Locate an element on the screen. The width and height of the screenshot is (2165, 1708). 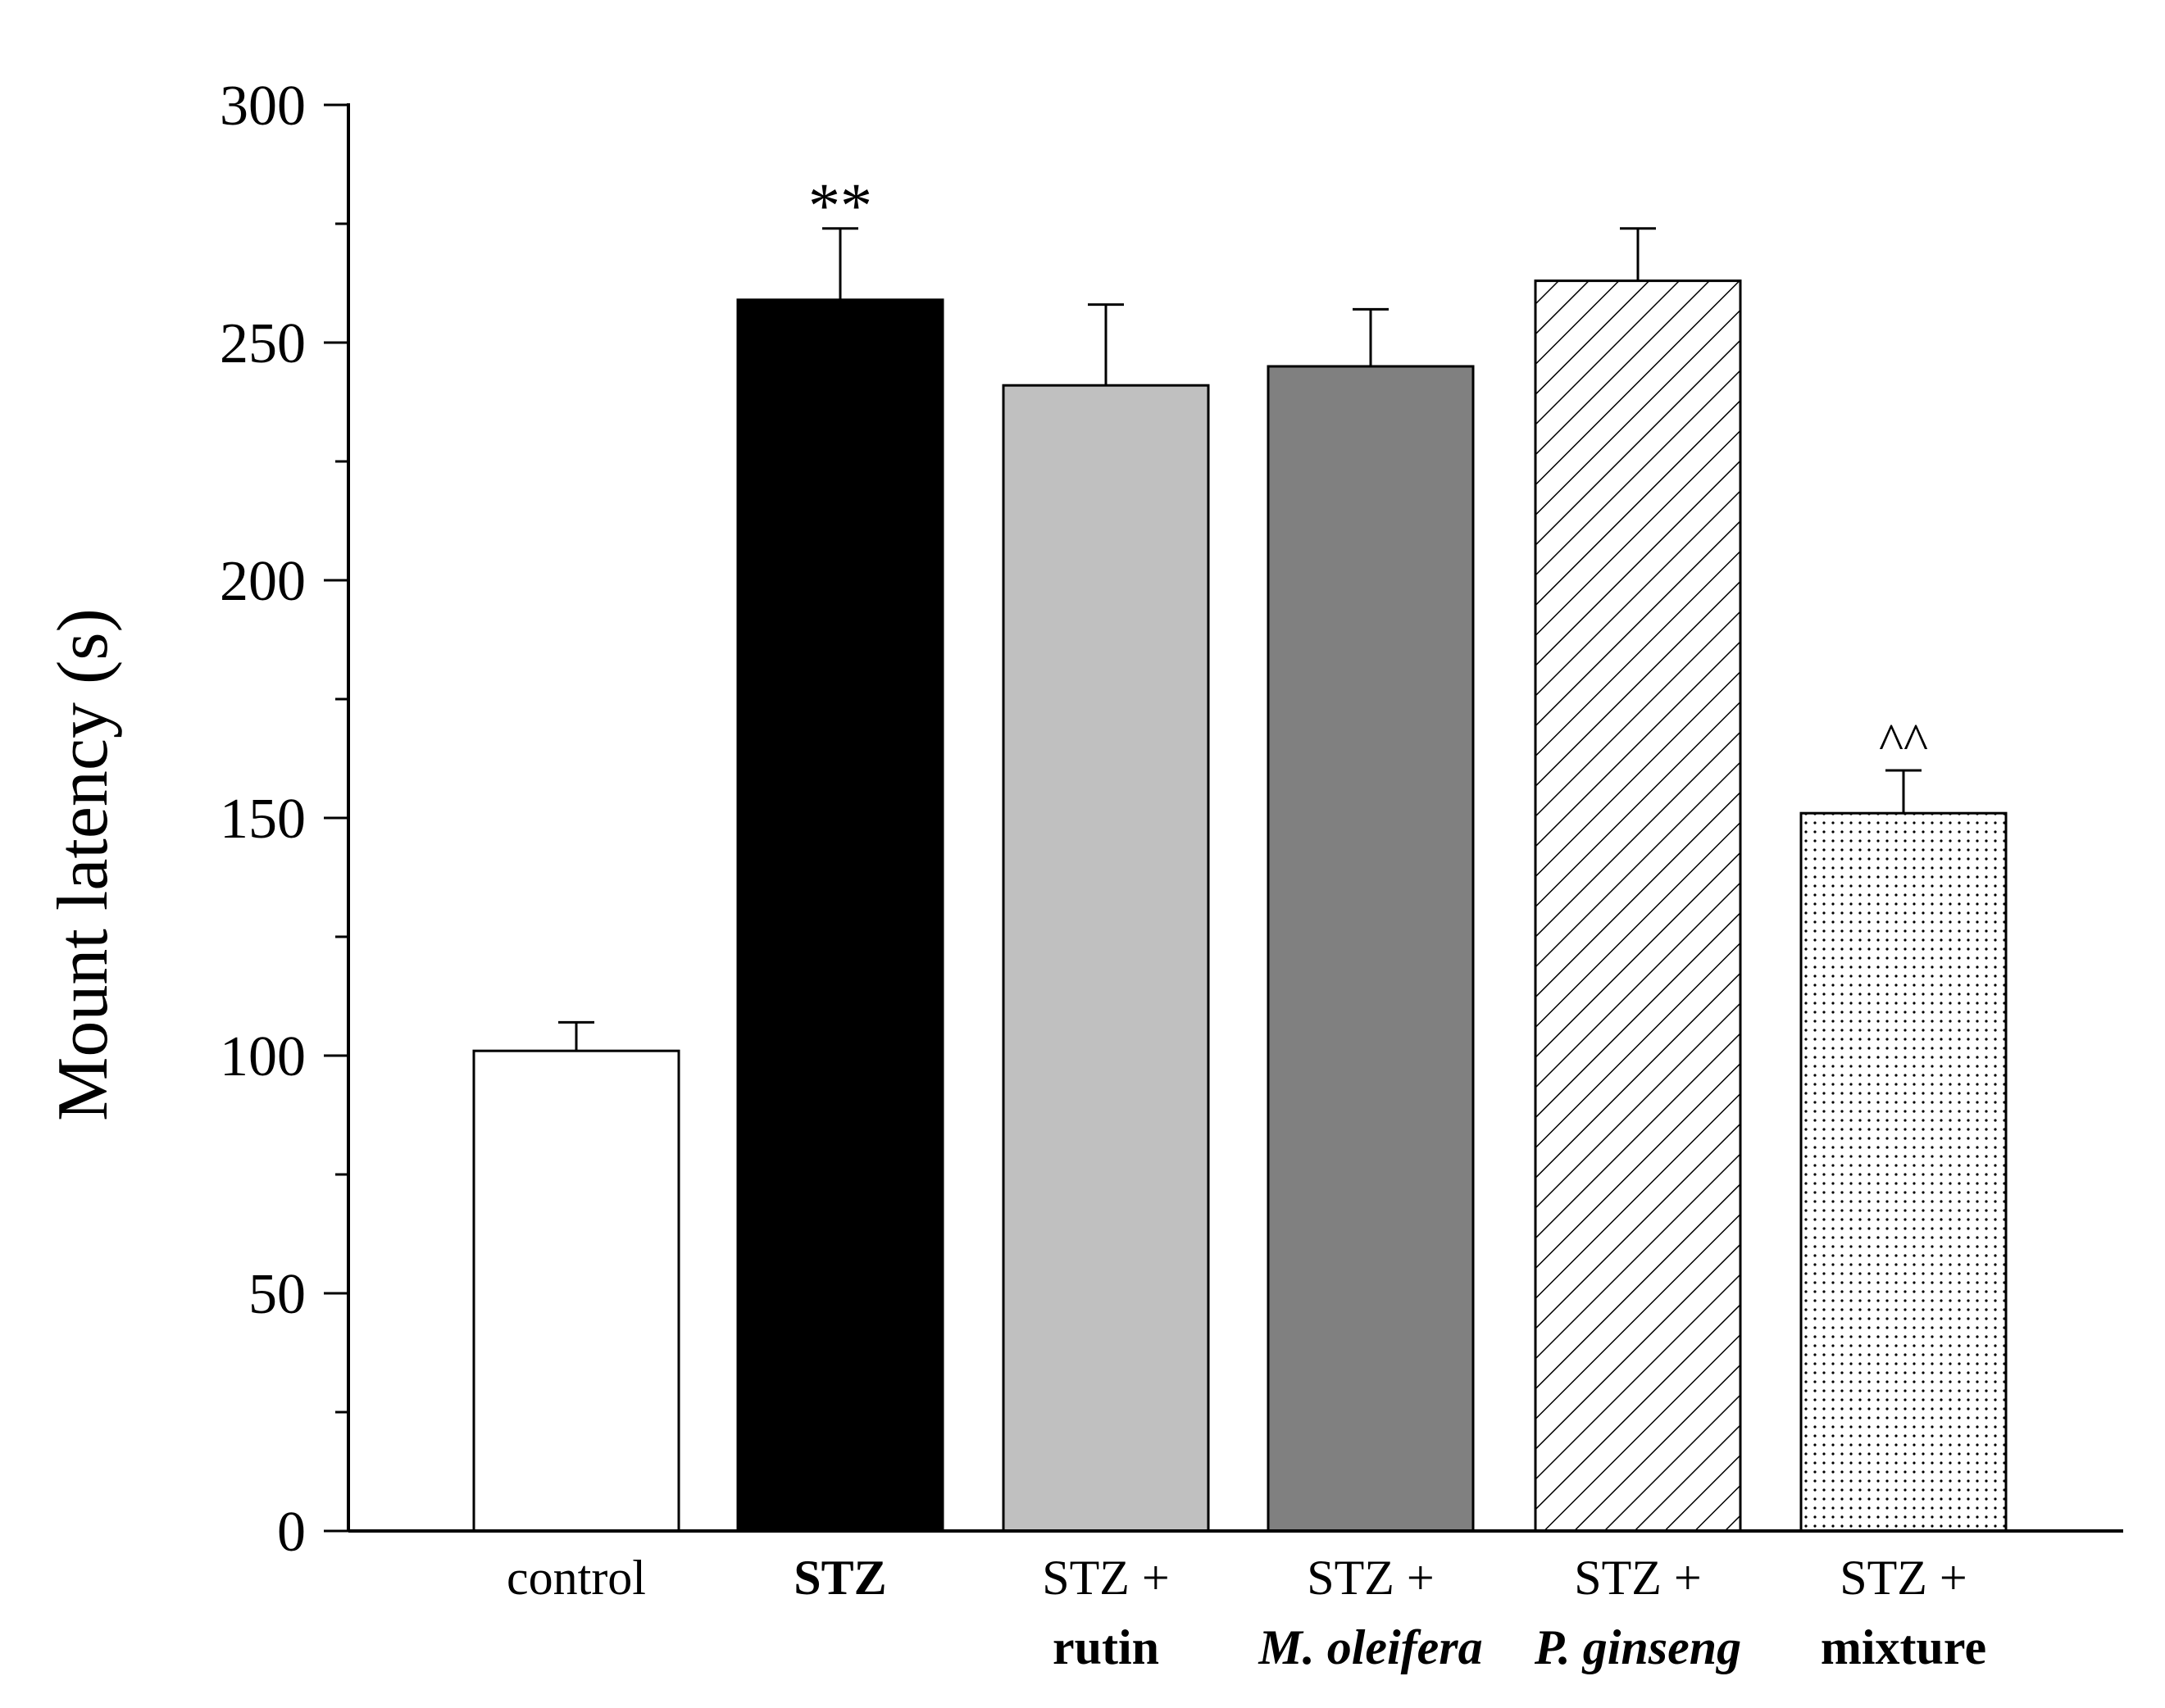
significance-annotation-5: ^^ is located at coordinates (1903, 741).